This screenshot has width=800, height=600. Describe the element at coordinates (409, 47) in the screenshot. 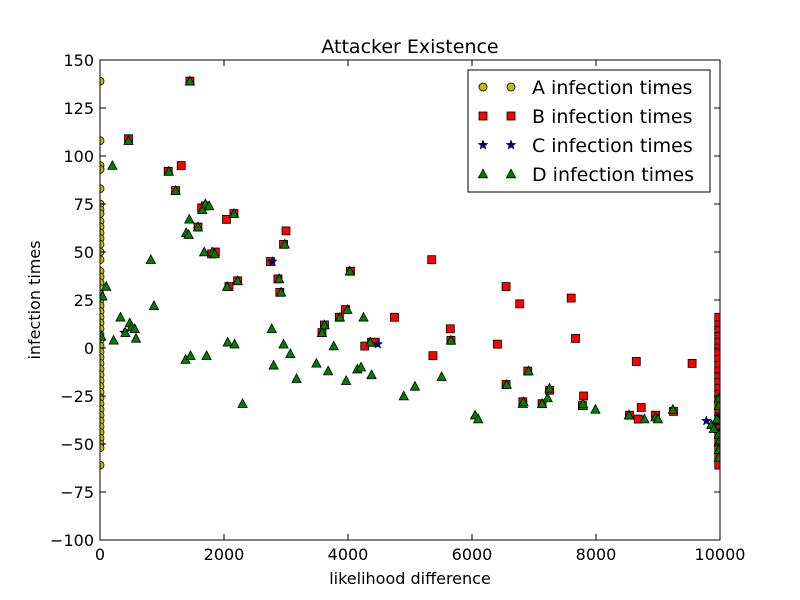

I see `chart-title: Attacker Existence` at that location.